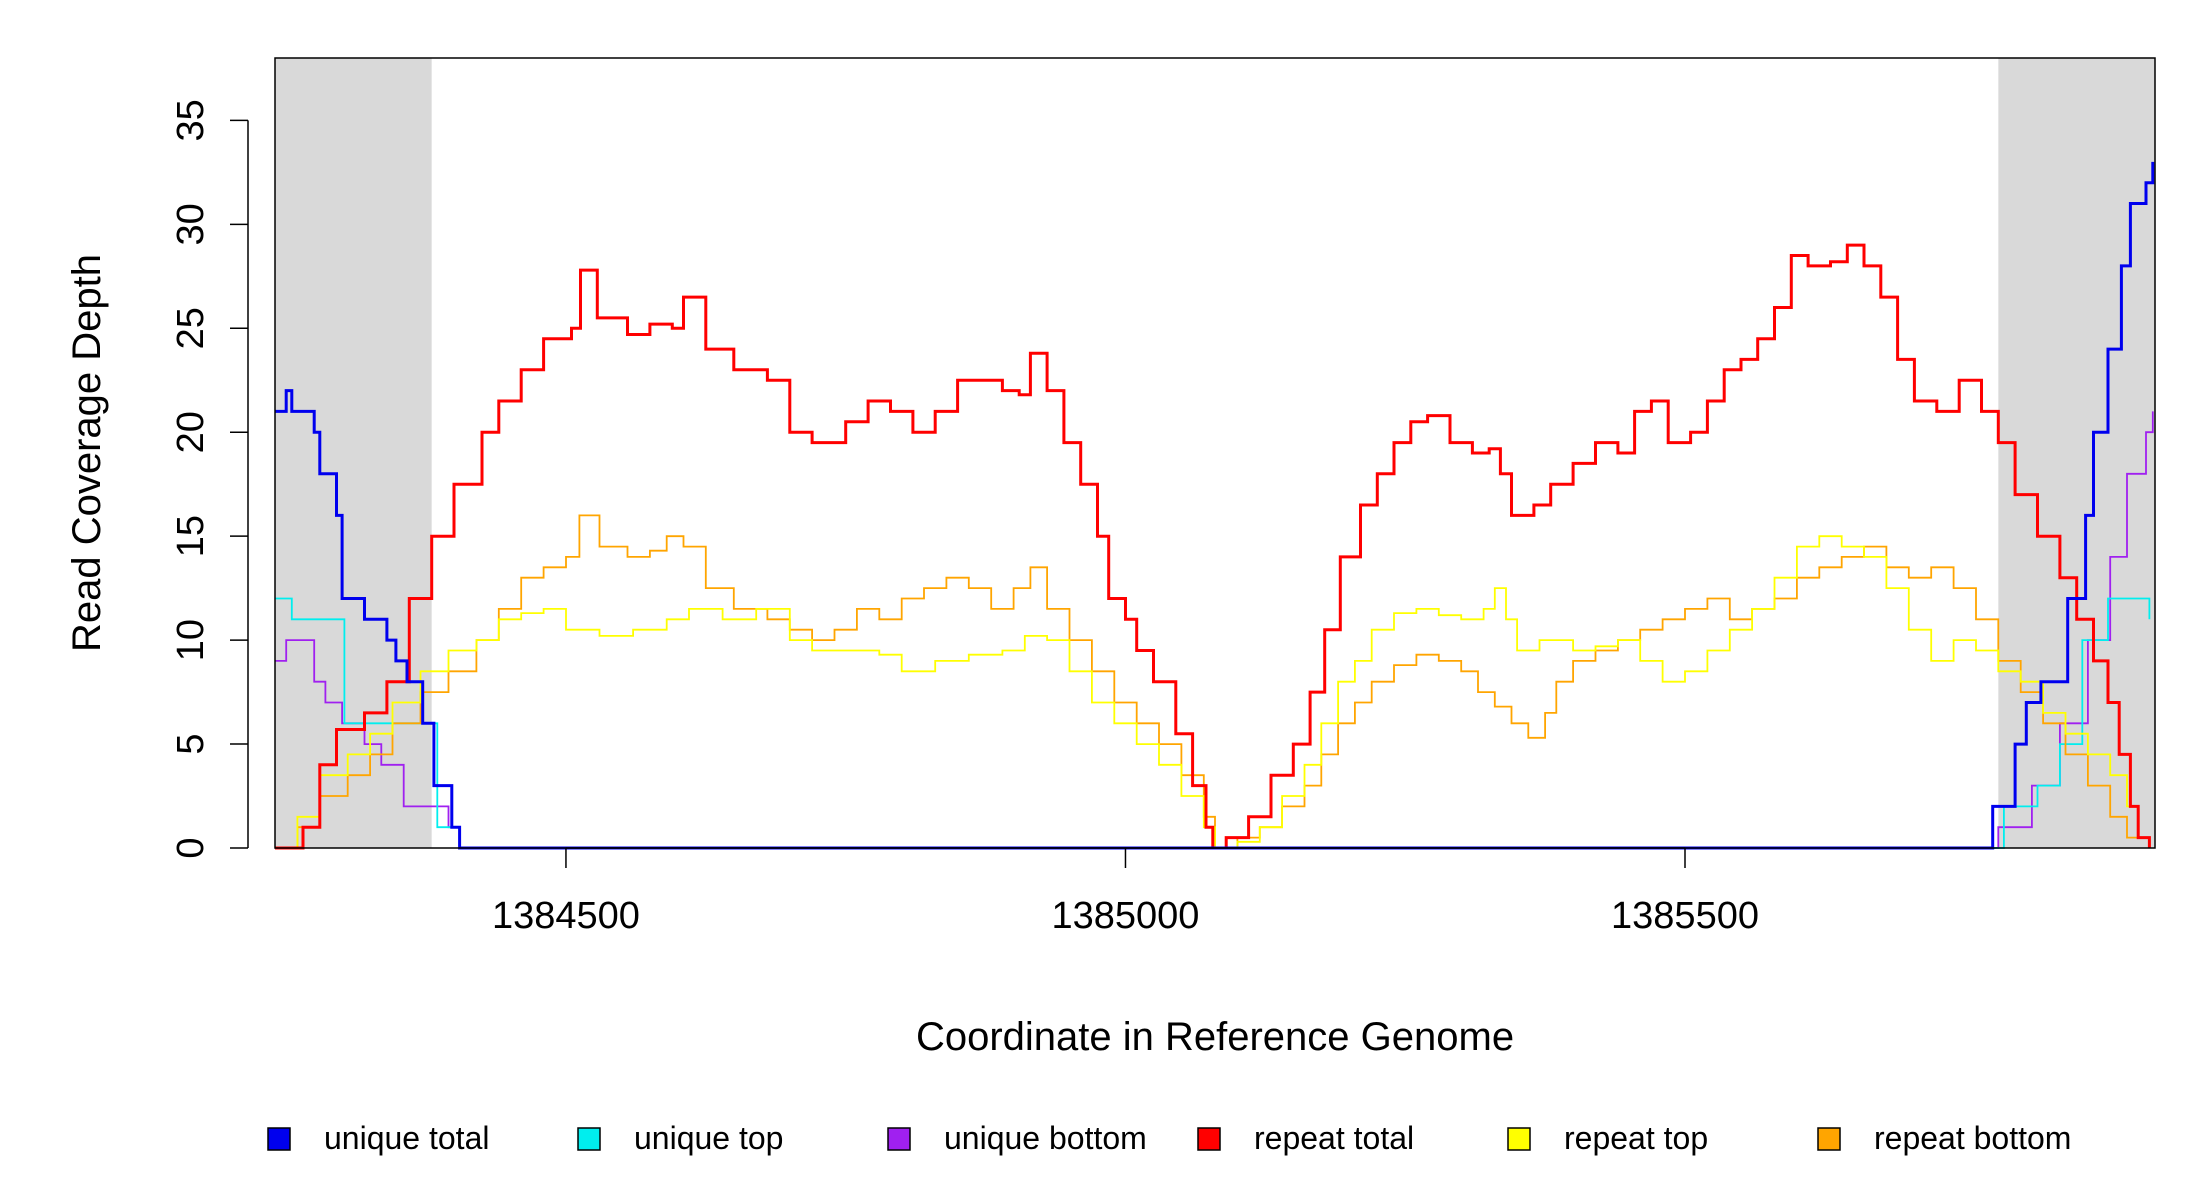  Describe the element at coordinates (1334, 1138) in the screenshot. I see `legend-label: repeat total` at that location.